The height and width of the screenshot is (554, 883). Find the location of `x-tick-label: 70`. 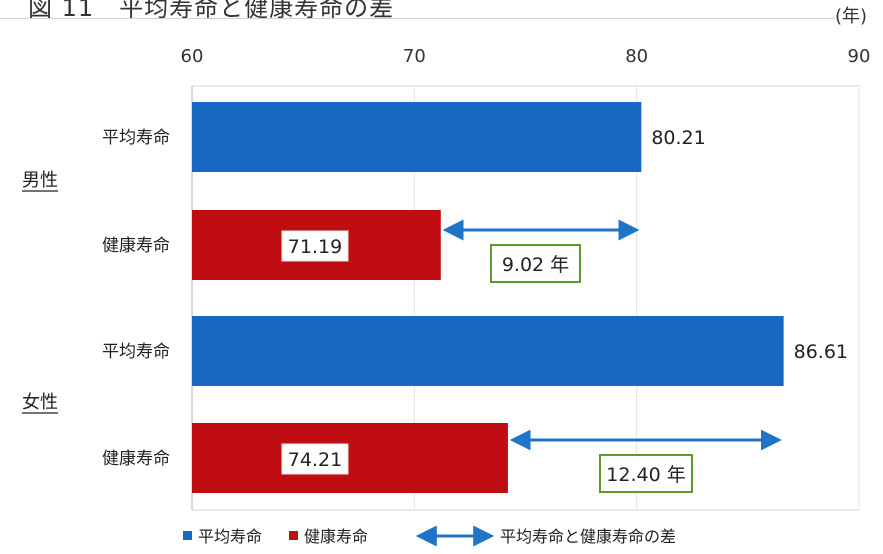

x-tick-label: 70 is located at coordinates (414, 56).